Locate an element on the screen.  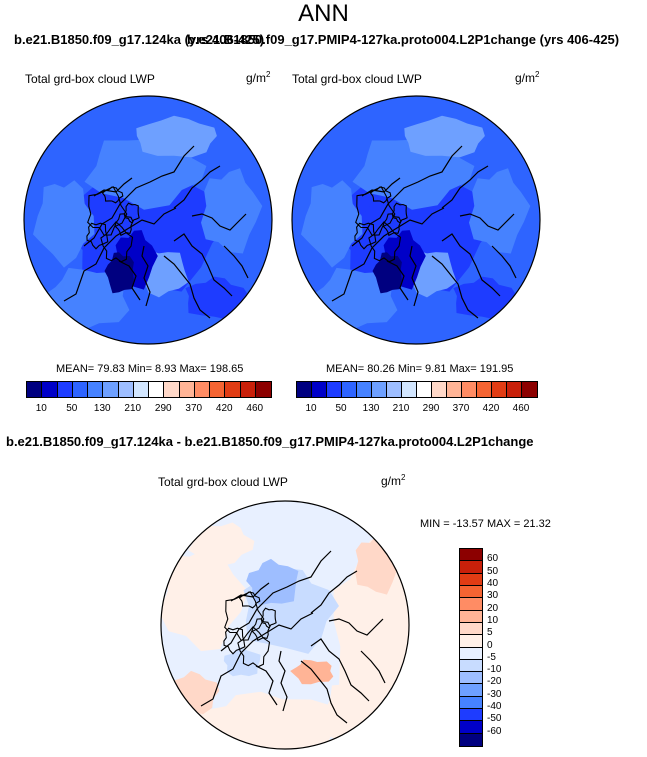
panel1-colorbar is located at coordinates (149, 389).